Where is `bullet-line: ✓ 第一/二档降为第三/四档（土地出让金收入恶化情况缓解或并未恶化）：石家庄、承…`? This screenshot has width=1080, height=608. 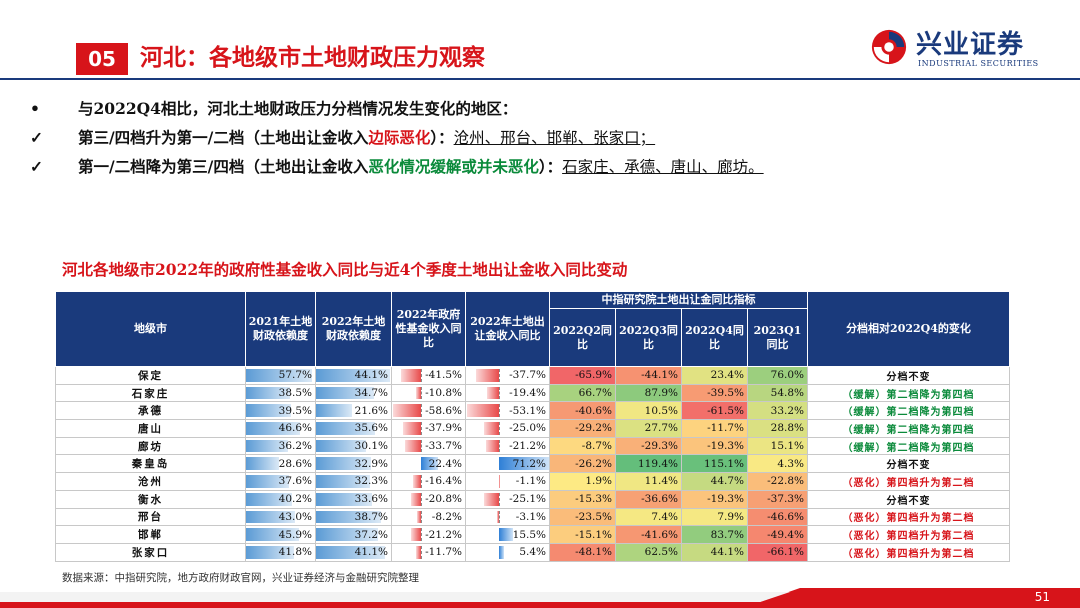
bullet-line: ✓ 第一/二档降为第三/四档（土地出让金收入恶化情况缓解或并未恶化）：石家庄、承… is located at coordinates (540, 166).